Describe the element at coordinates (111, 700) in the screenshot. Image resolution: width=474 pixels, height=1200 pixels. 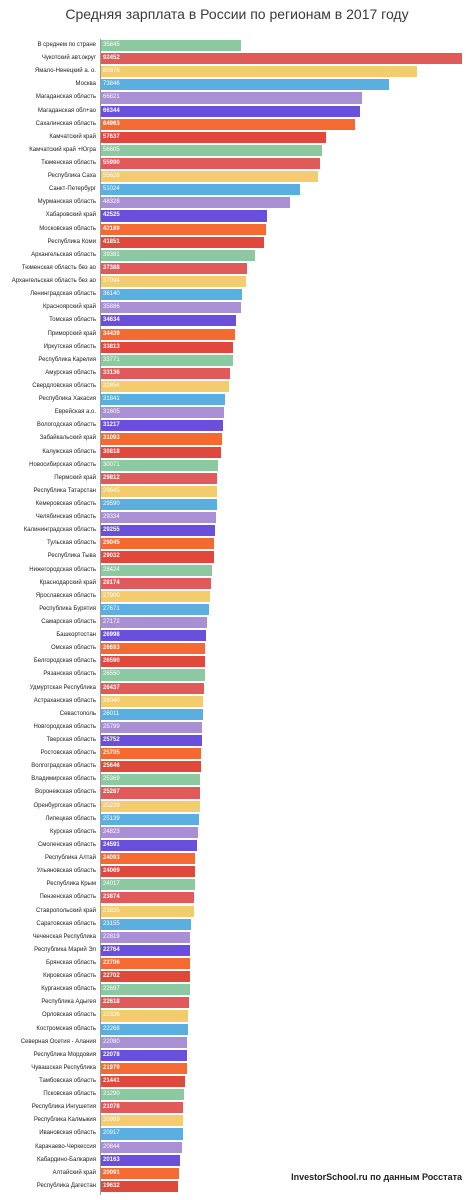
I see `value-label: 26040` at that location.